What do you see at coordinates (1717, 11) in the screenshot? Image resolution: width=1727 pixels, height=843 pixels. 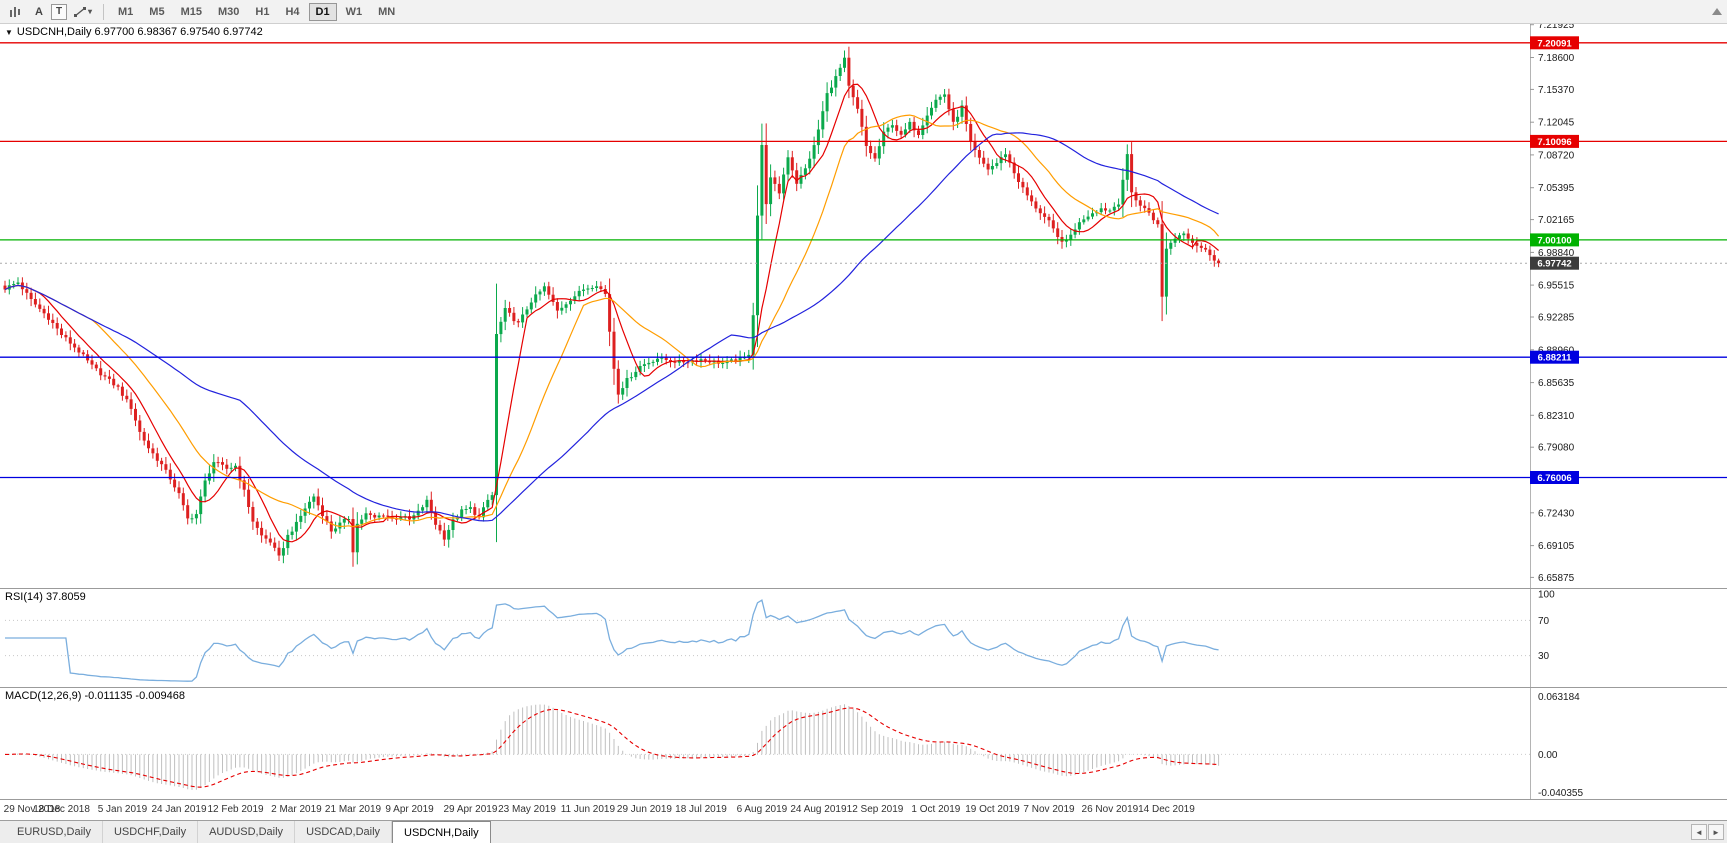 I see `scroll-marker-icon` at bounding box center [1717, 11].